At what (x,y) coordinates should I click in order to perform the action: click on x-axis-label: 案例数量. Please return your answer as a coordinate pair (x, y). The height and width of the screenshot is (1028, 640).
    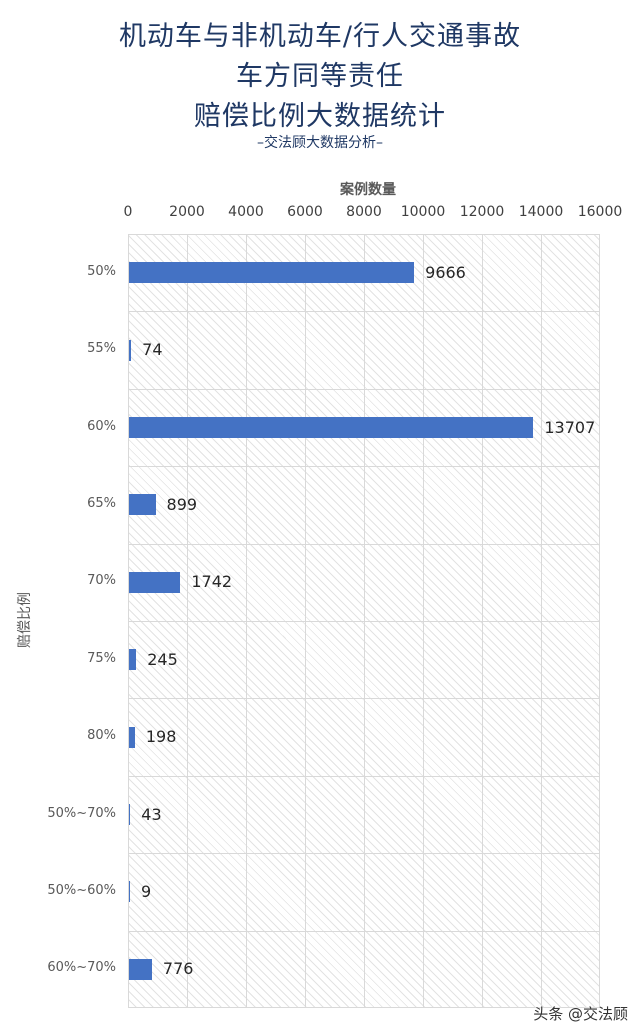
    Looking at the image, I should click on (368, 190).